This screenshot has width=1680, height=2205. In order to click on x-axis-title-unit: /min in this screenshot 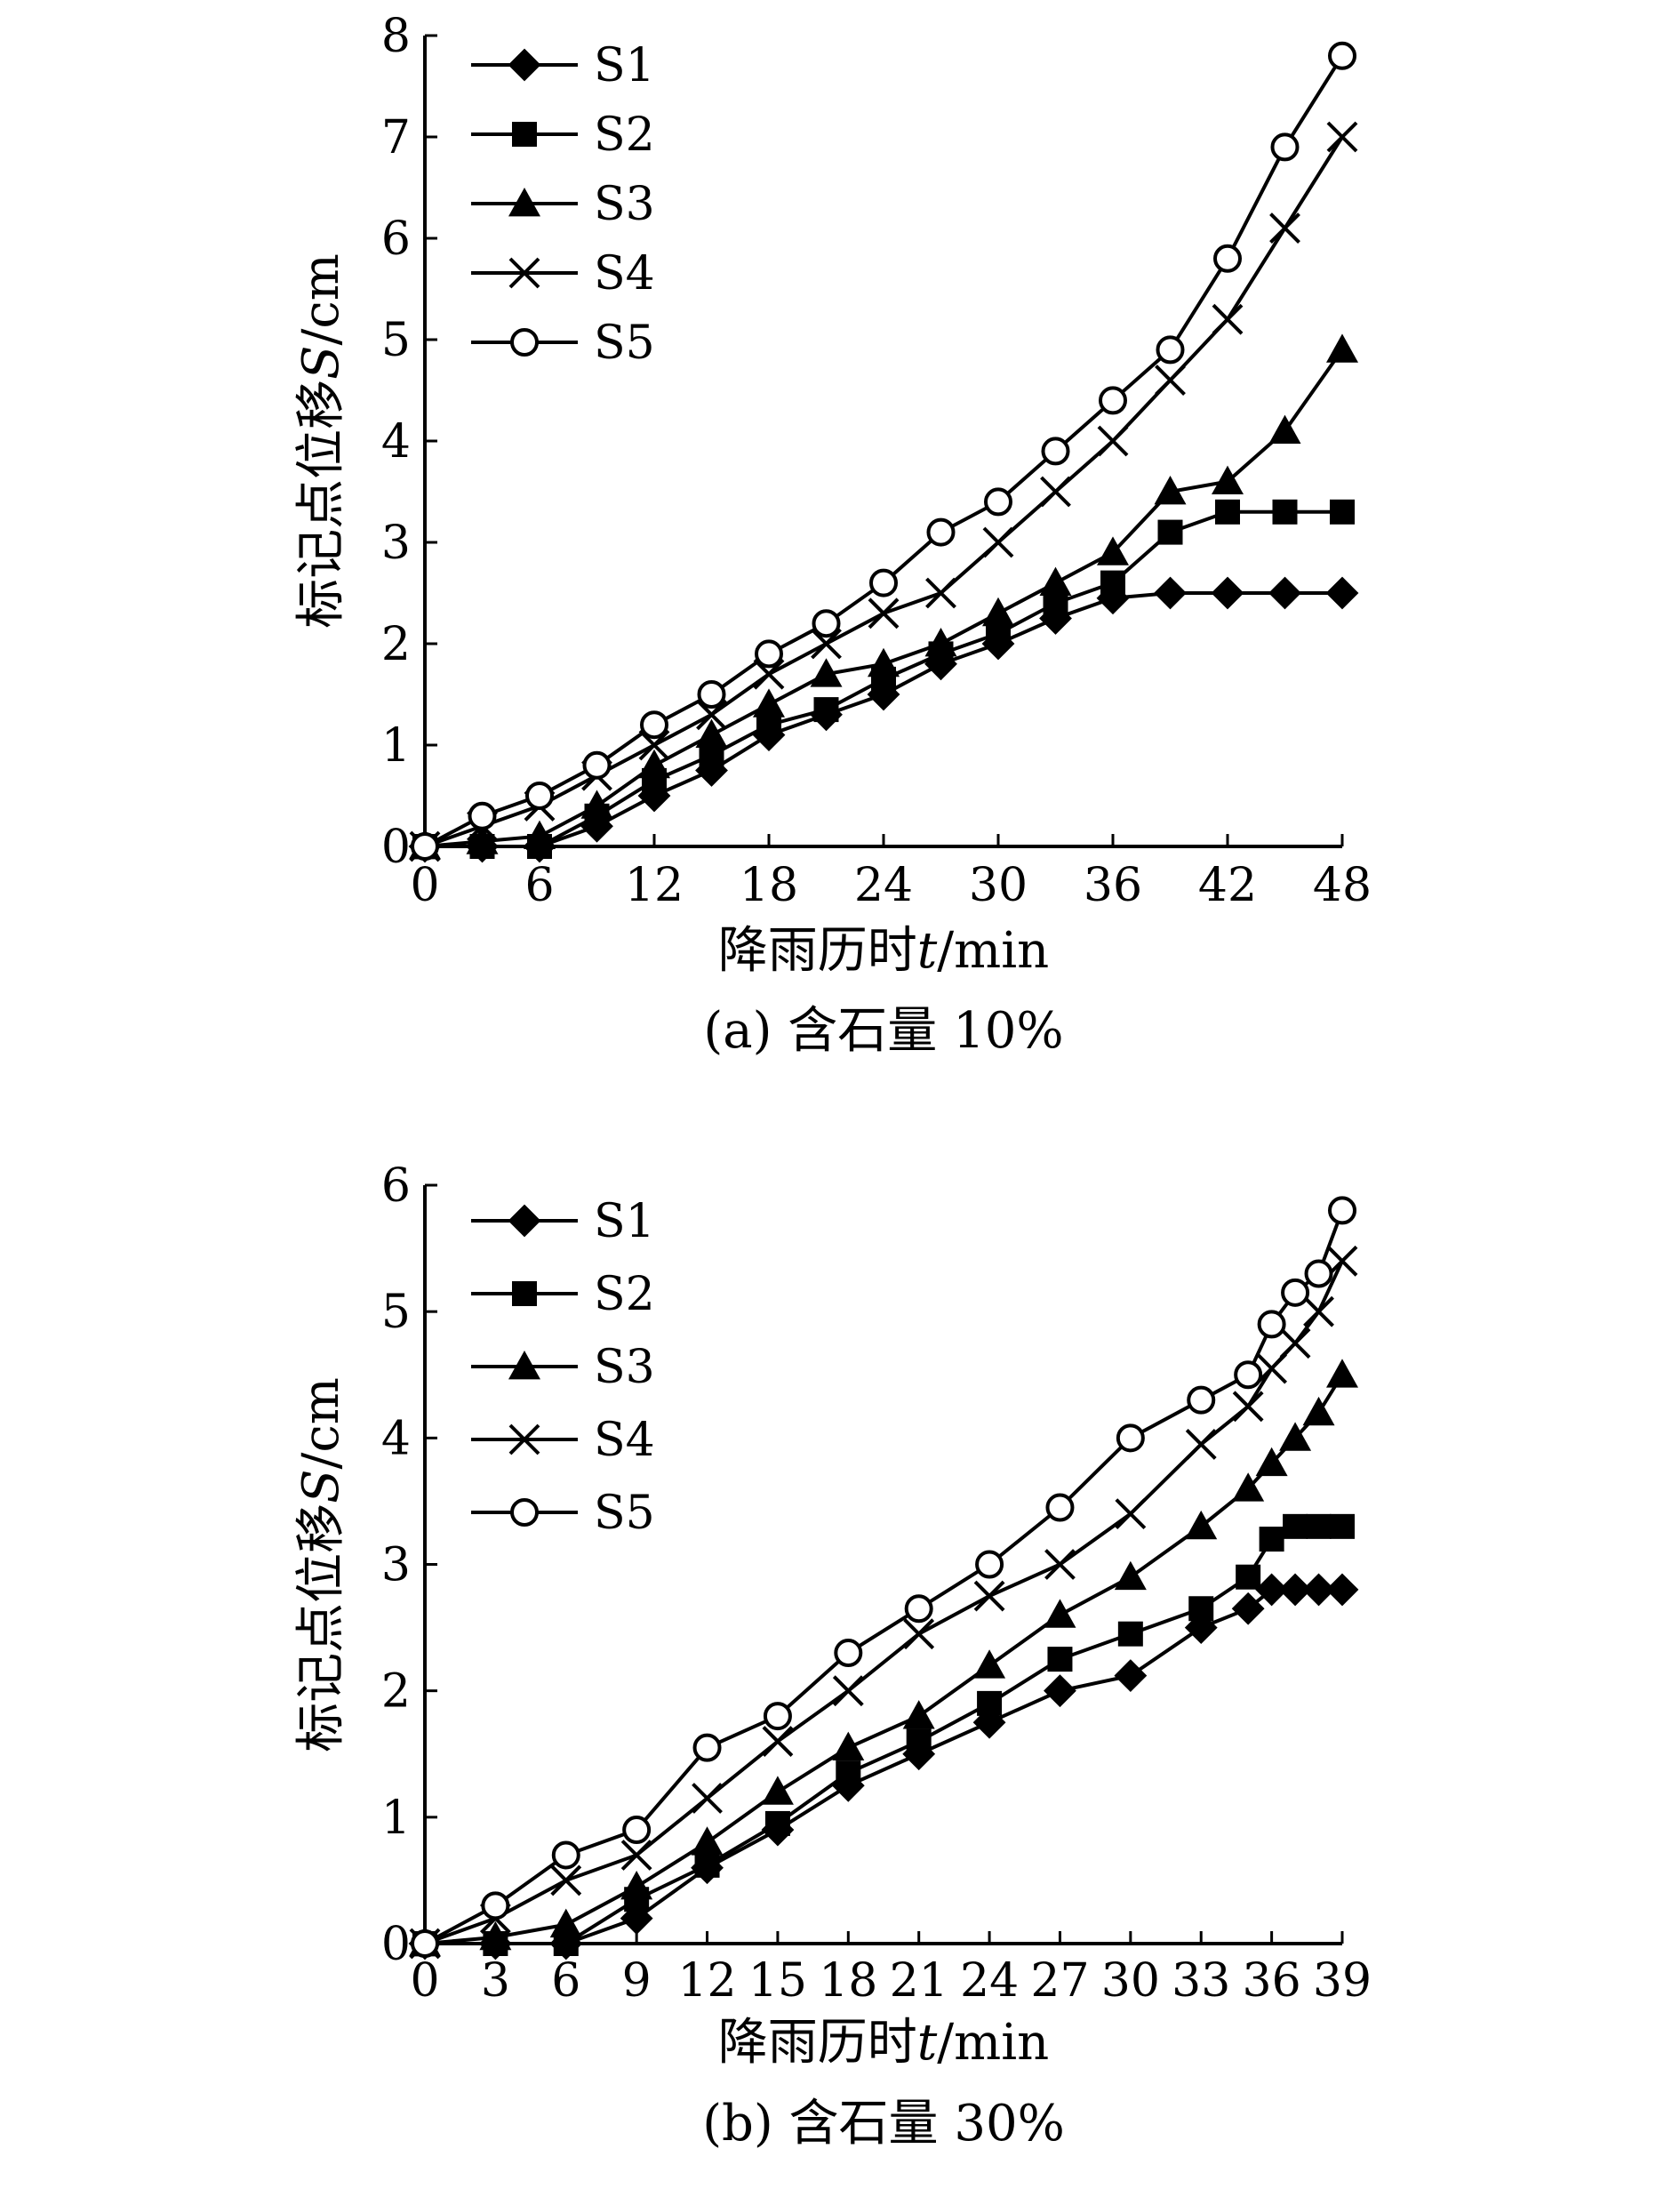, I will do `click(993, 2043)`.